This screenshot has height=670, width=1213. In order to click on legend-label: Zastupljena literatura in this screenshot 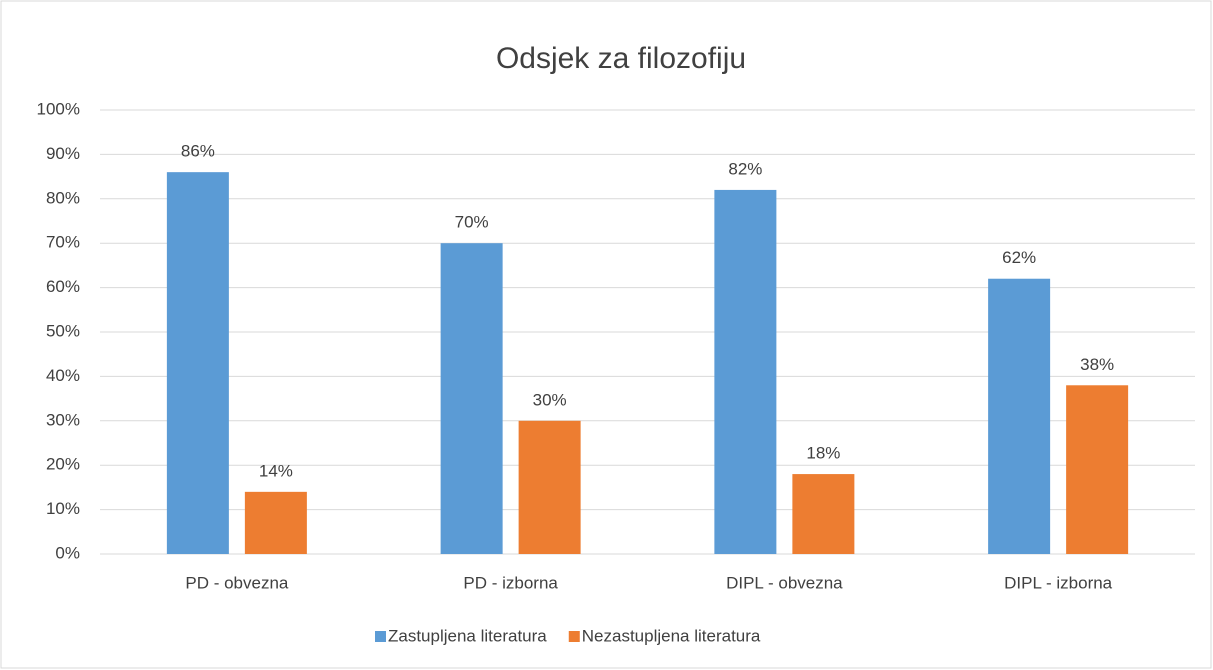, I will do `click(467, 635)`.